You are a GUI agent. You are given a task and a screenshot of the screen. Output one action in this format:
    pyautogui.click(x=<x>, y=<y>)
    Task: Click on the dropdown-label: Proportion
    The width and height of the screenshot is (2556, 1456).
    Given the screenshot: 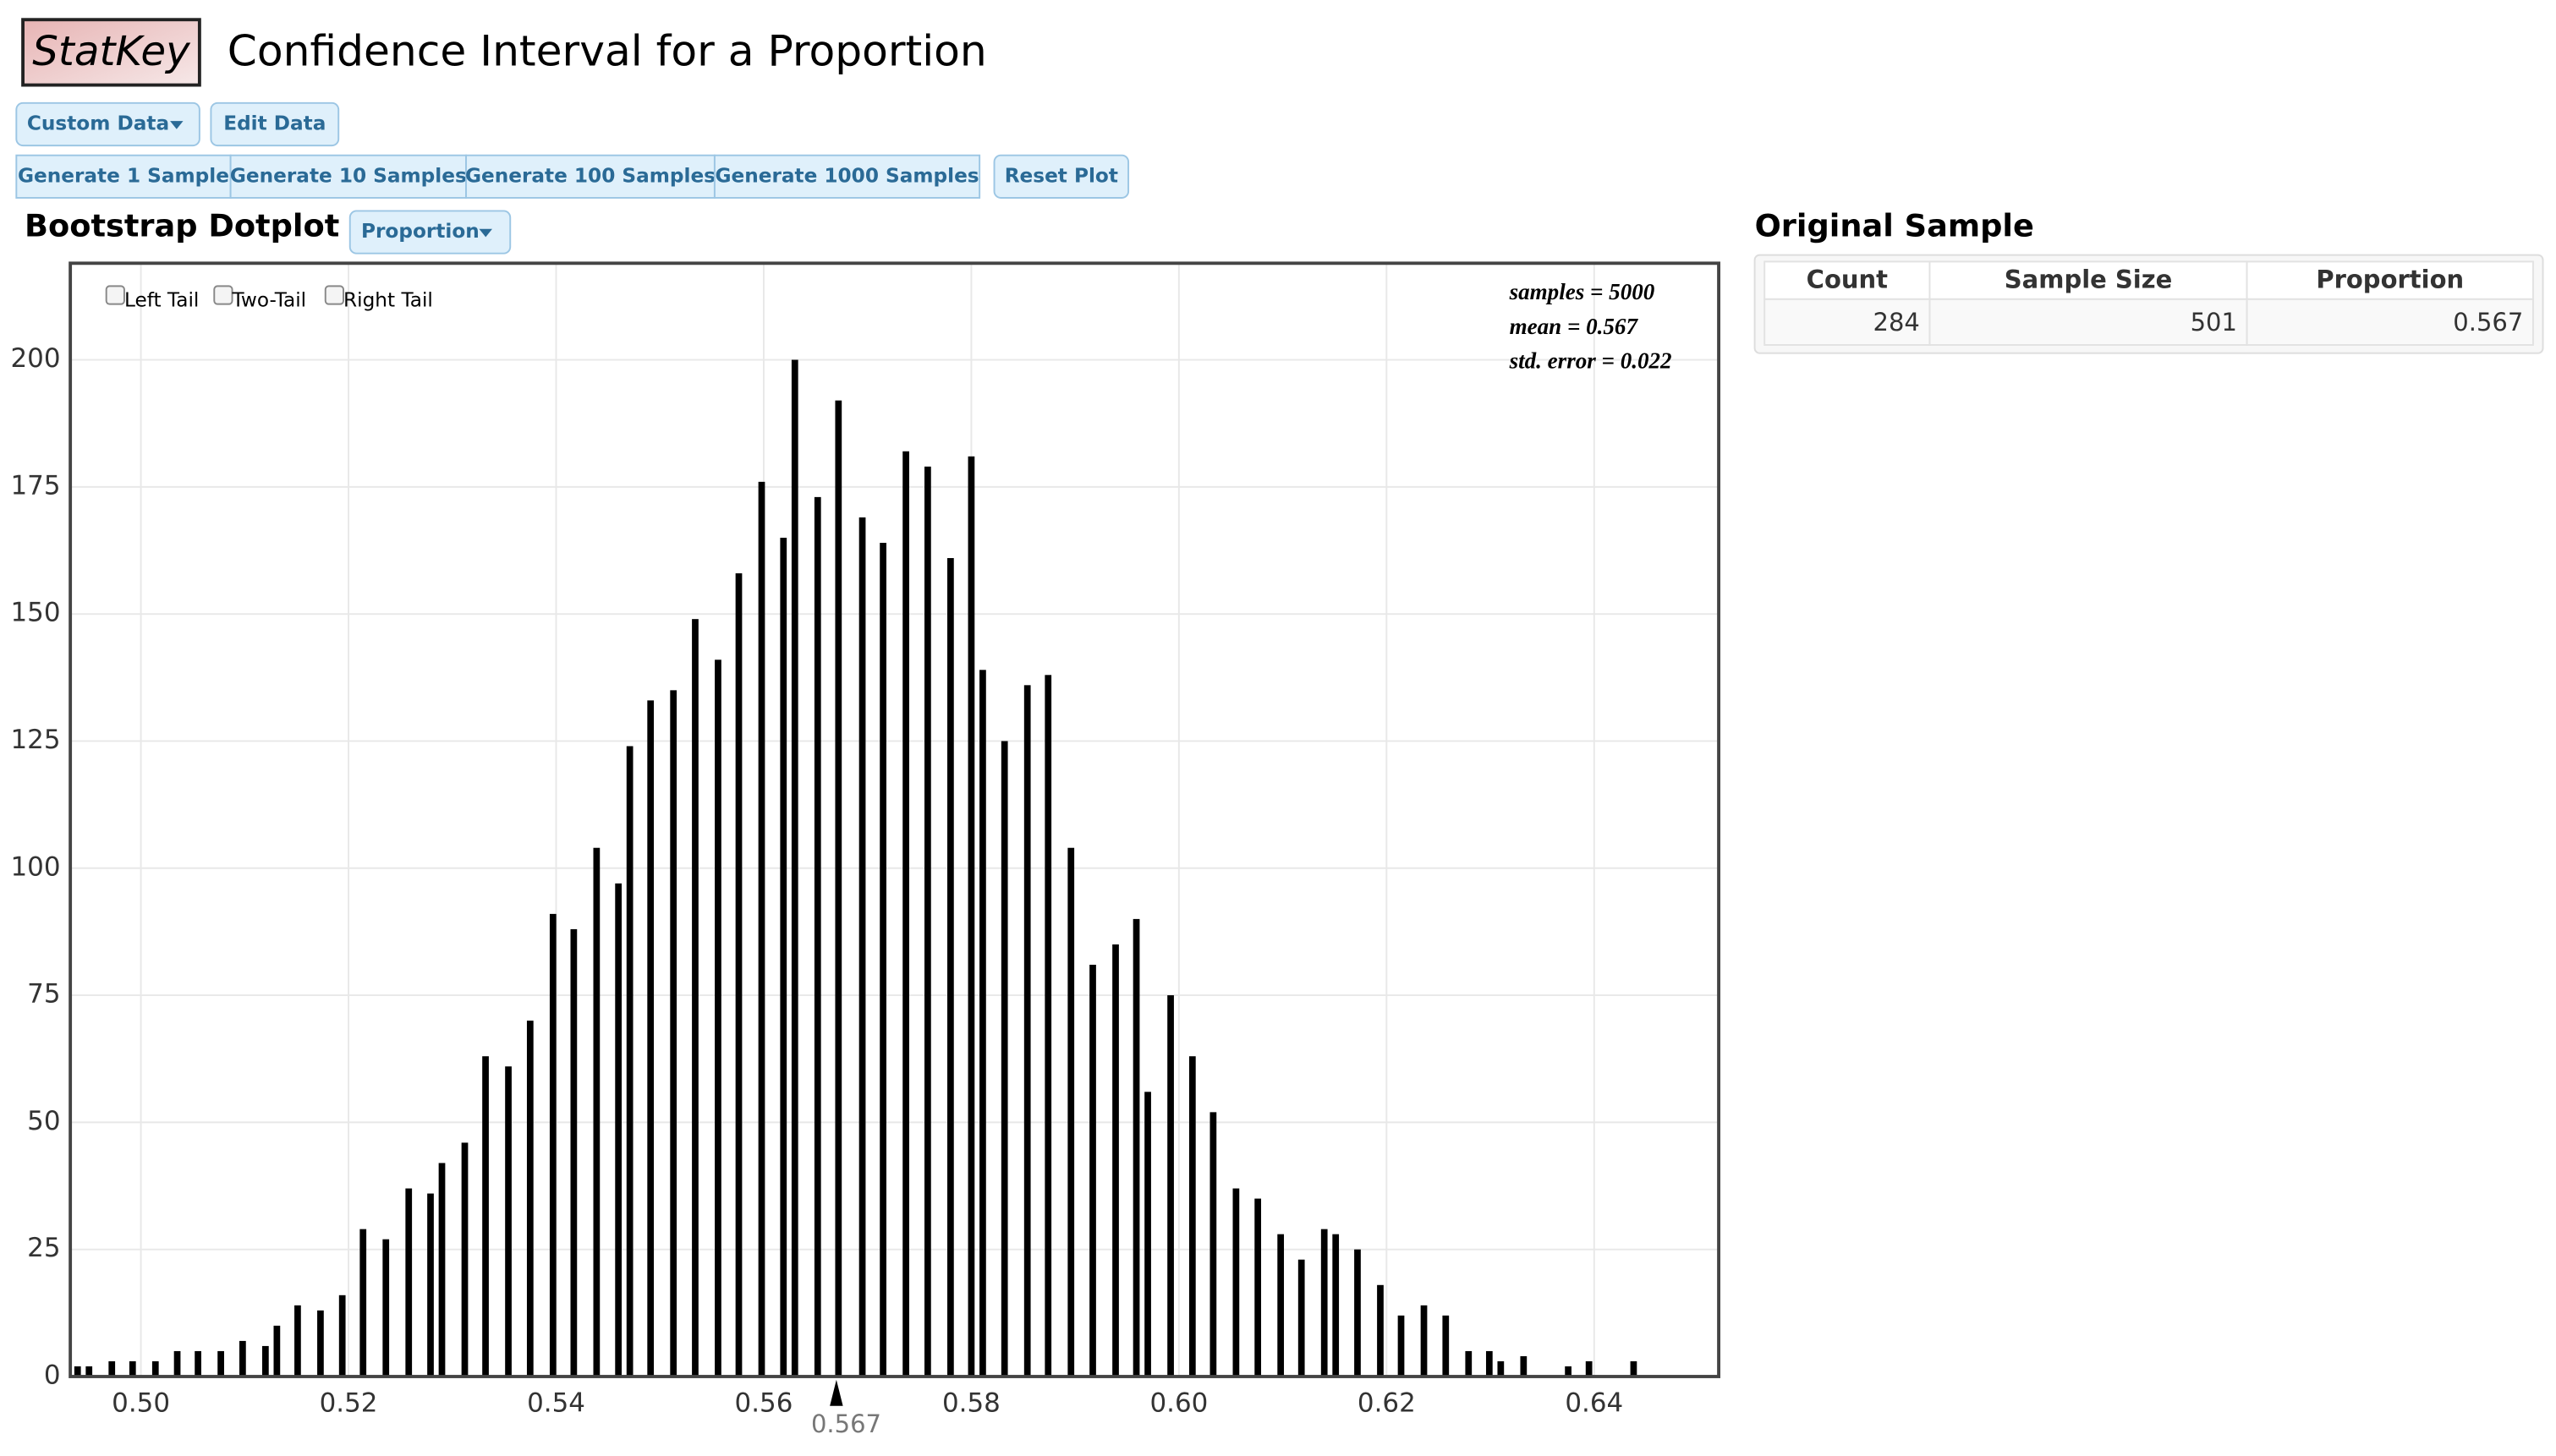 What is the action you would take?
    pyautogui.click(x=420, y=231)
    